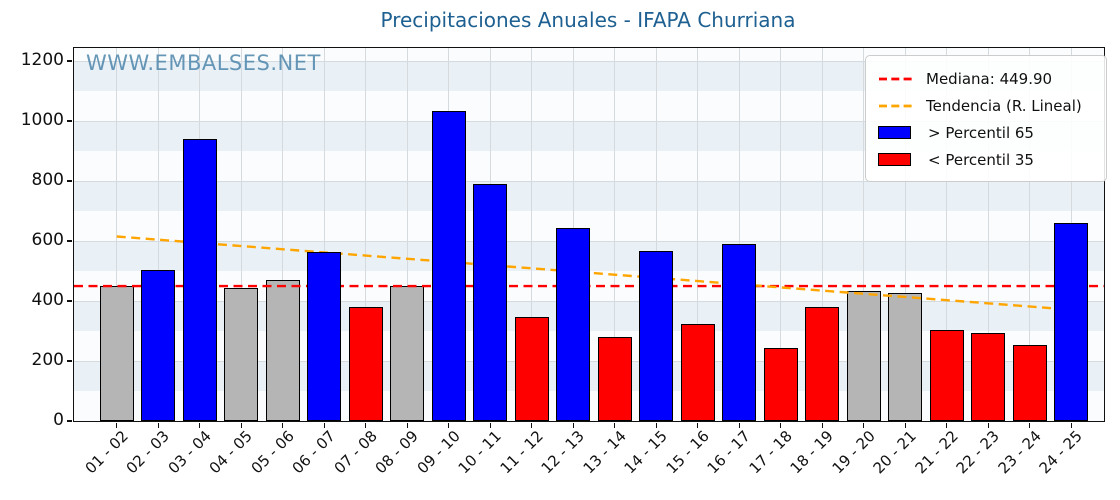 The image size is (1120, 500). What do you see at coordinates (728, 452) in the screenshot?
I see `x-tick-label: 16 - 17` at bounding box center [728, 452].